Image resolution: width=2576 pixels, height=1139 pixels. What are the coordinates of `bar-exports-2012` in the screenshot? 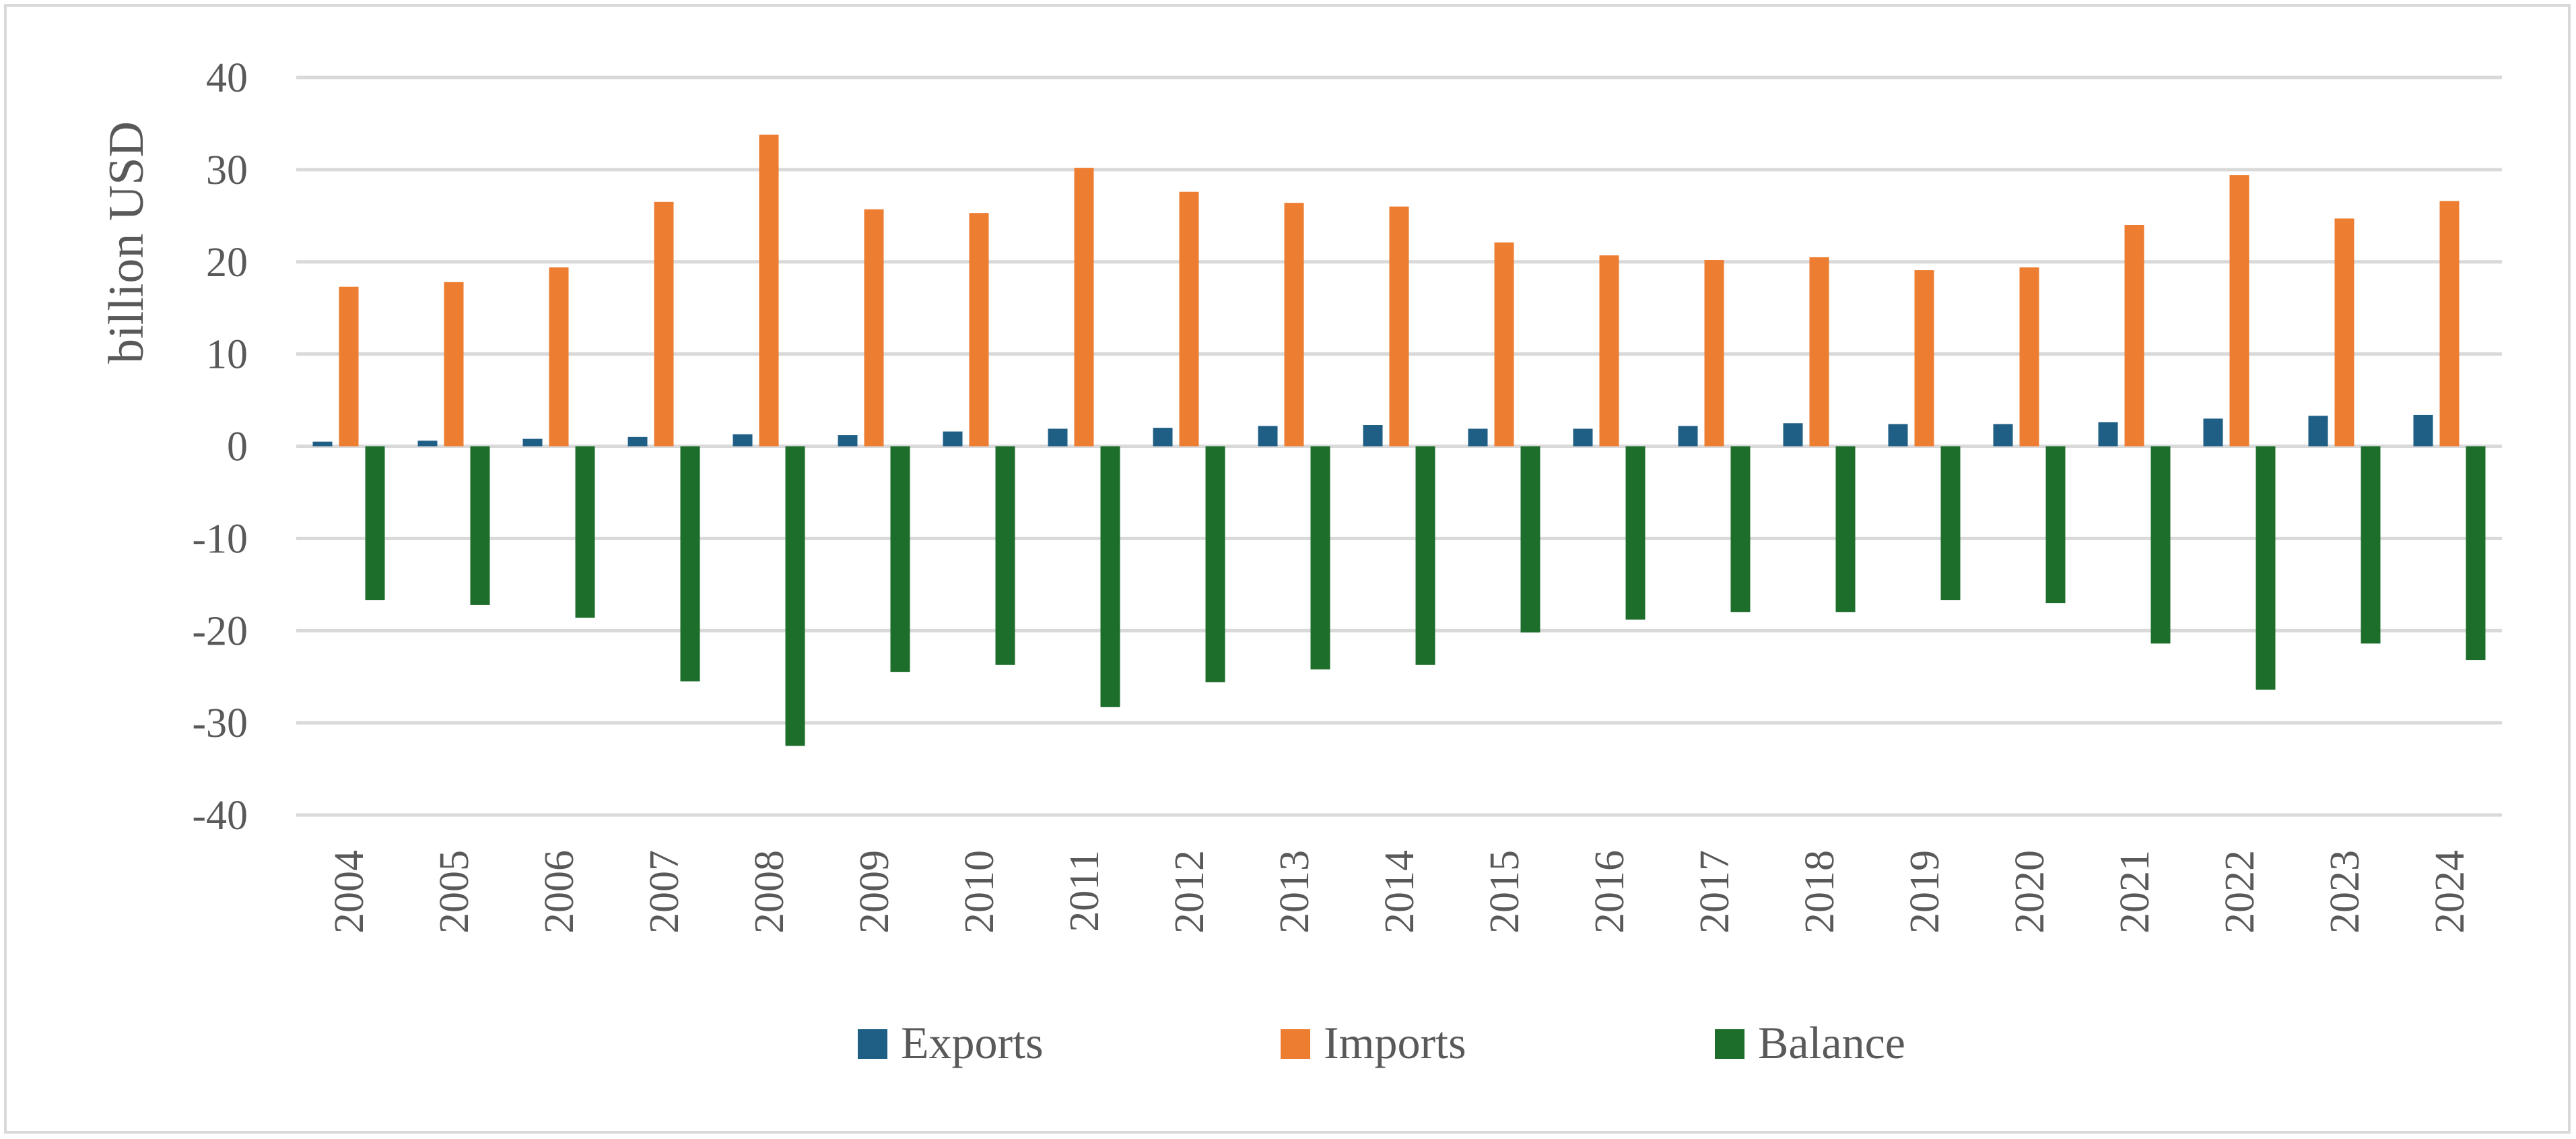 It's located at (1163, 437).